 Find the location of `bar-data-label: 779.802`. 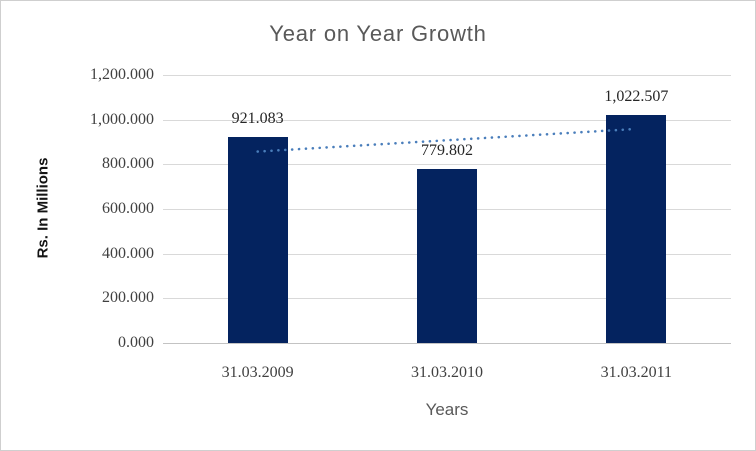

bar-data-label: 779.802 is located at coordinates (447, 150).